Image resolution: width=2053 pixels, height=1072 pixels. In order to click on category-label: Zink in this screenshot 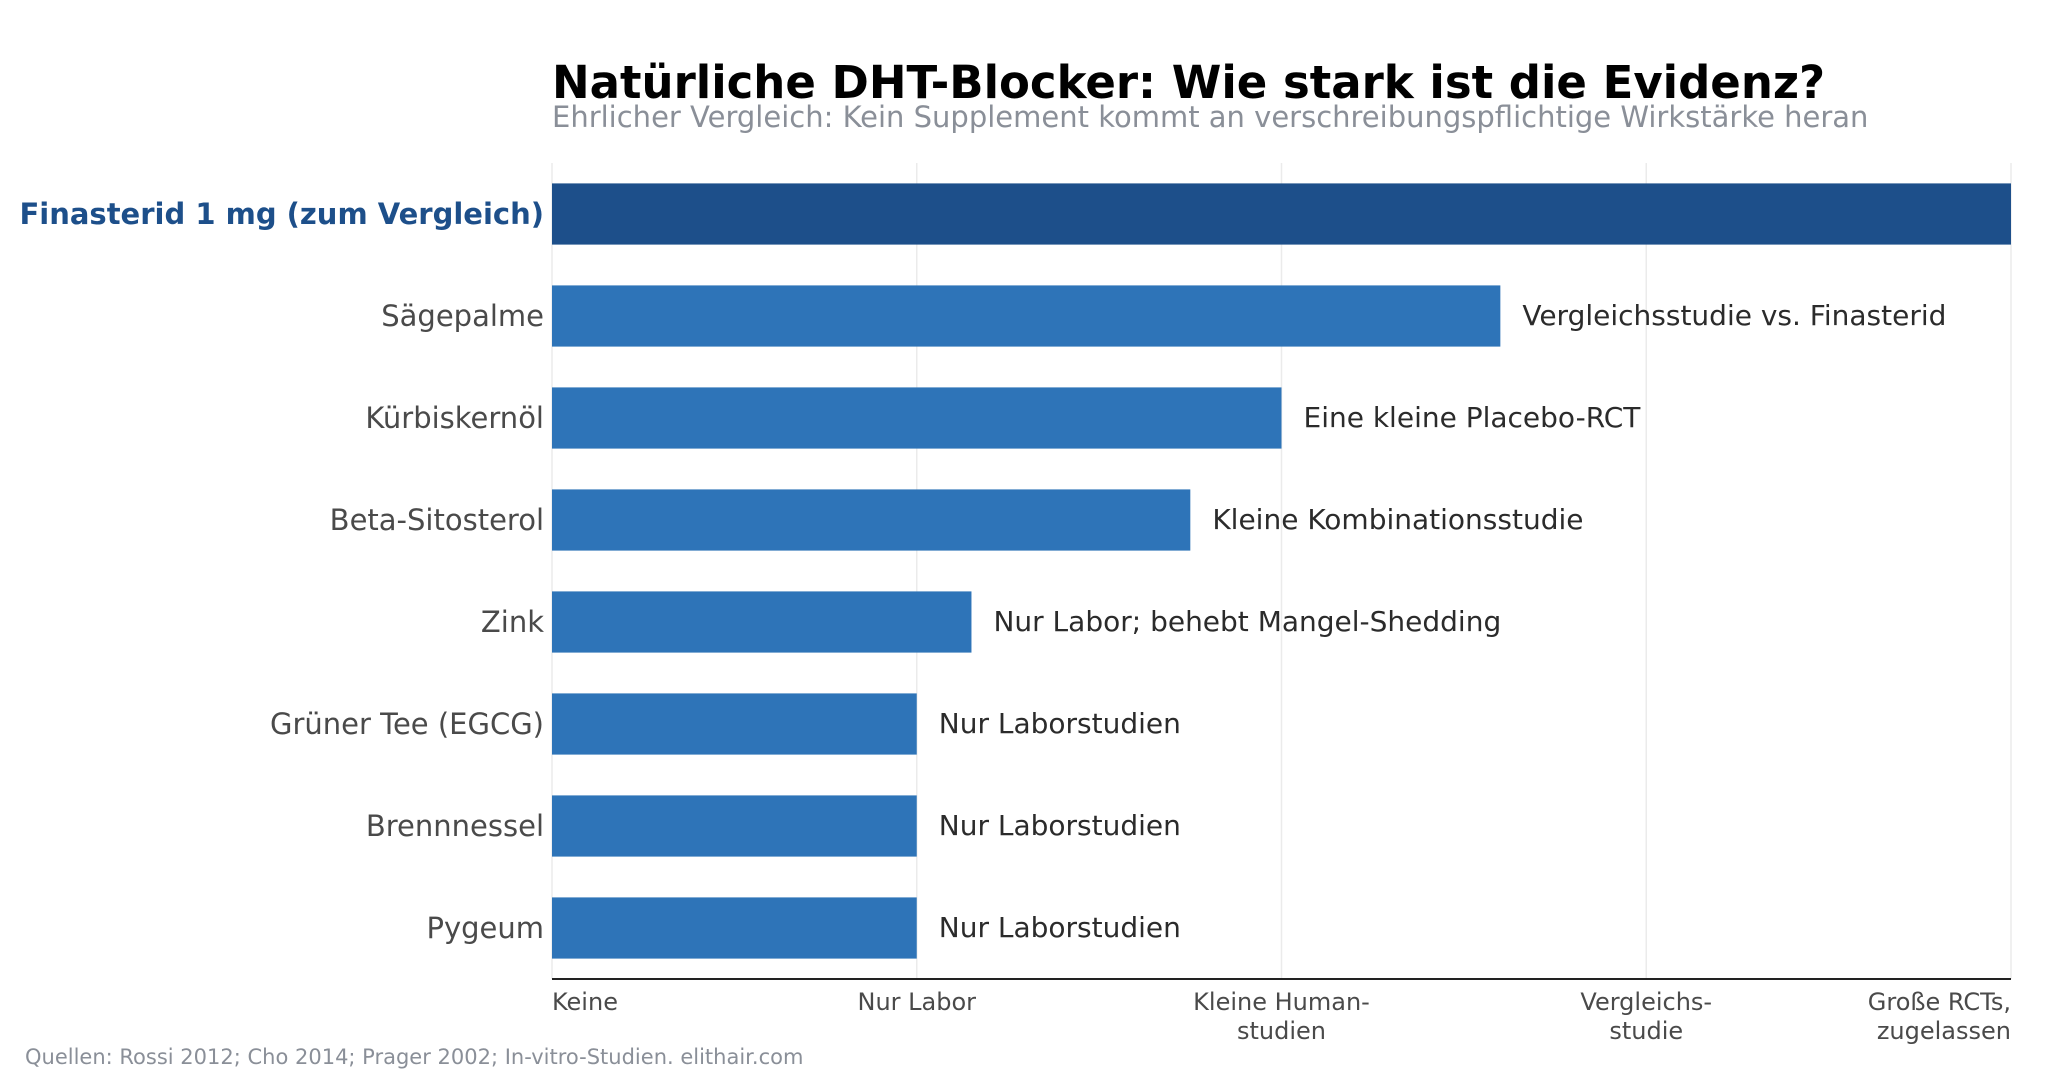, I will do `click(512, 622)`.